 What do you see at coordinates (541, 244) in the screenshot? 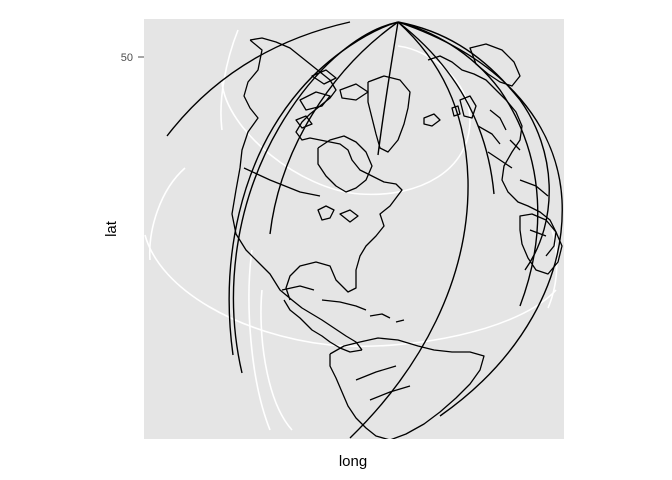
I see `coast-africa` at bounding box center [541, 244].